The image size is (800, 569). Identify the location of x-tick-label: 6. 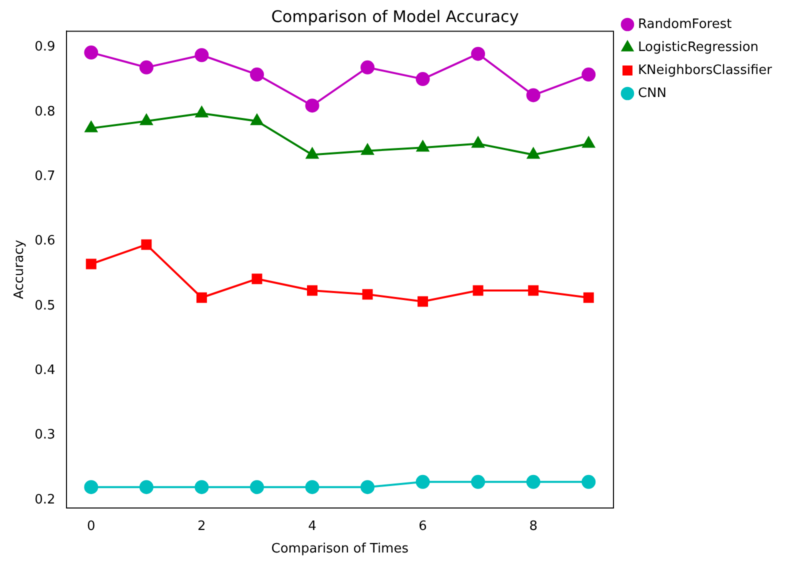
(422, 526).